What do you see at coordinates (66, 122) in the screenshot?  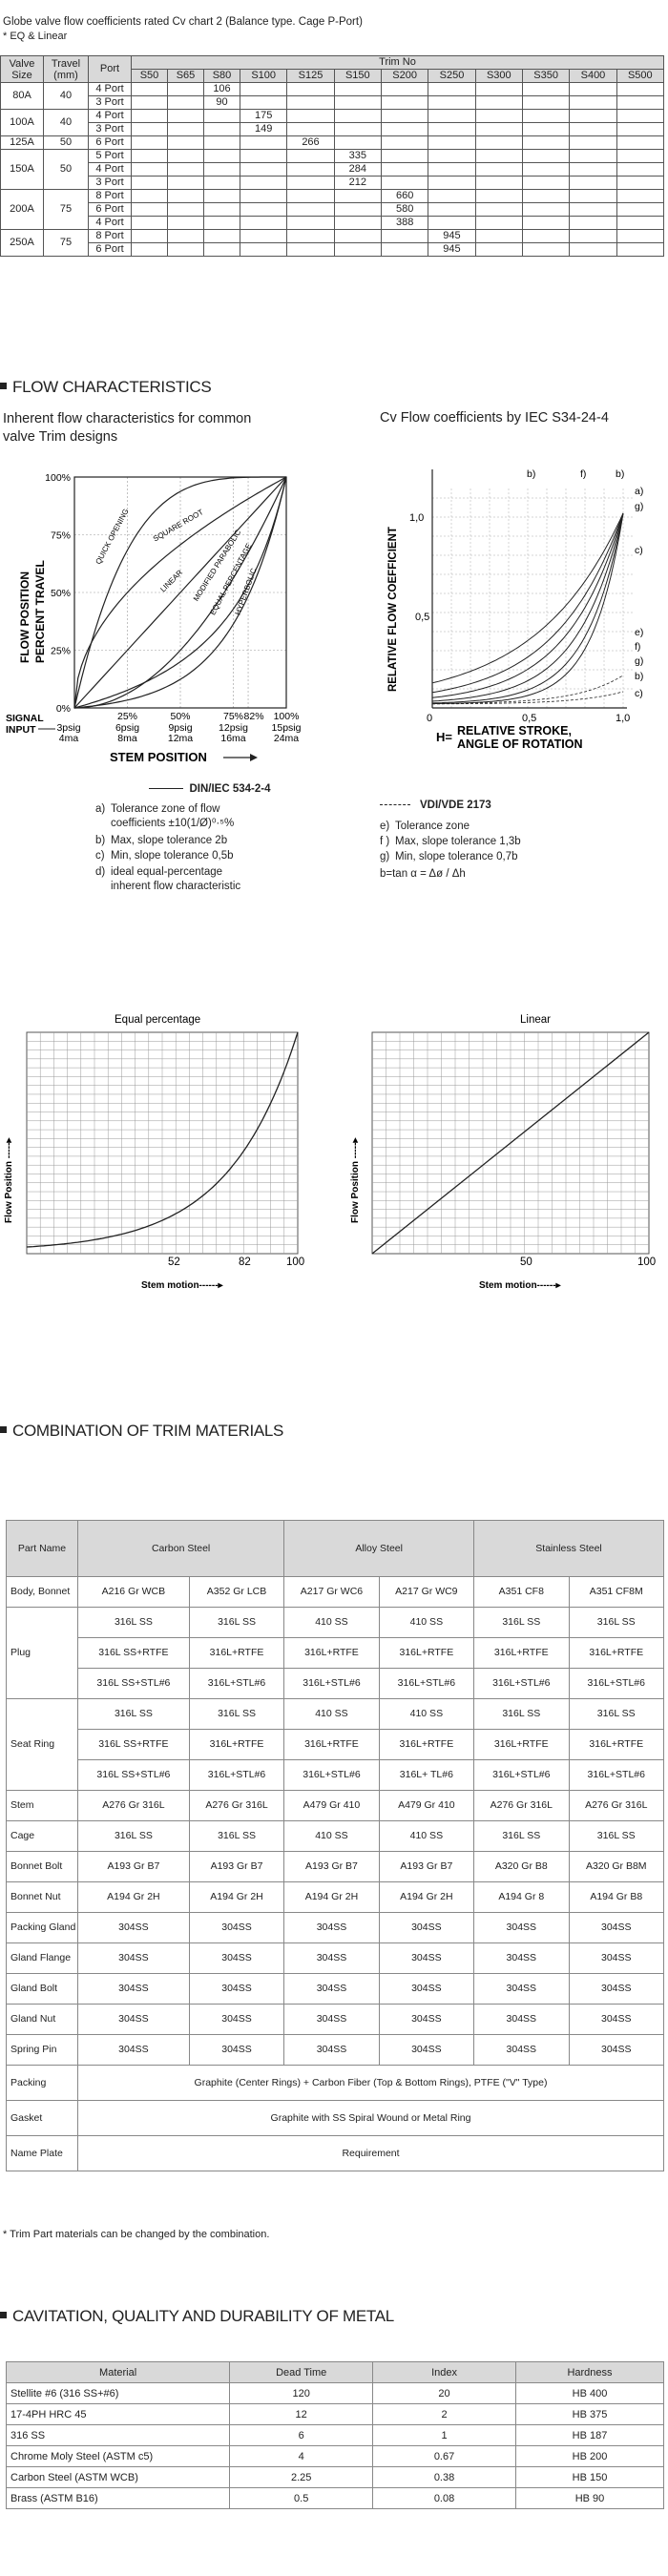 I see `travel-cell: 40` at bounding box center [66, 122].